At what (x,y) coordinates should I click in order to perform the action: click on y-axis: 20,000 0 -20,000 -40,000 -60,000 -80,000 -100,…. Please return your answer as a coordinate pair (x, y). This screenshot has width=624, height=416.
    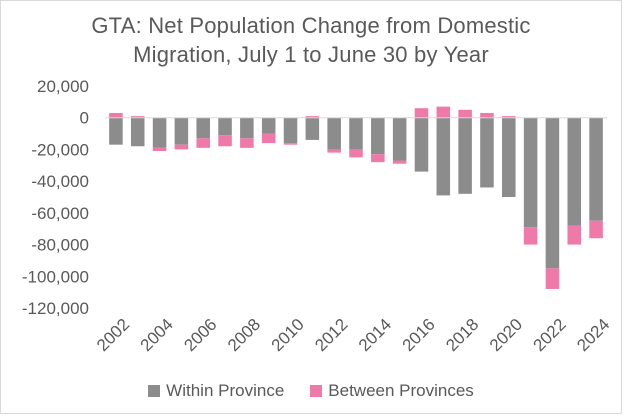
    Looking at the image, I should click on (55, 197).